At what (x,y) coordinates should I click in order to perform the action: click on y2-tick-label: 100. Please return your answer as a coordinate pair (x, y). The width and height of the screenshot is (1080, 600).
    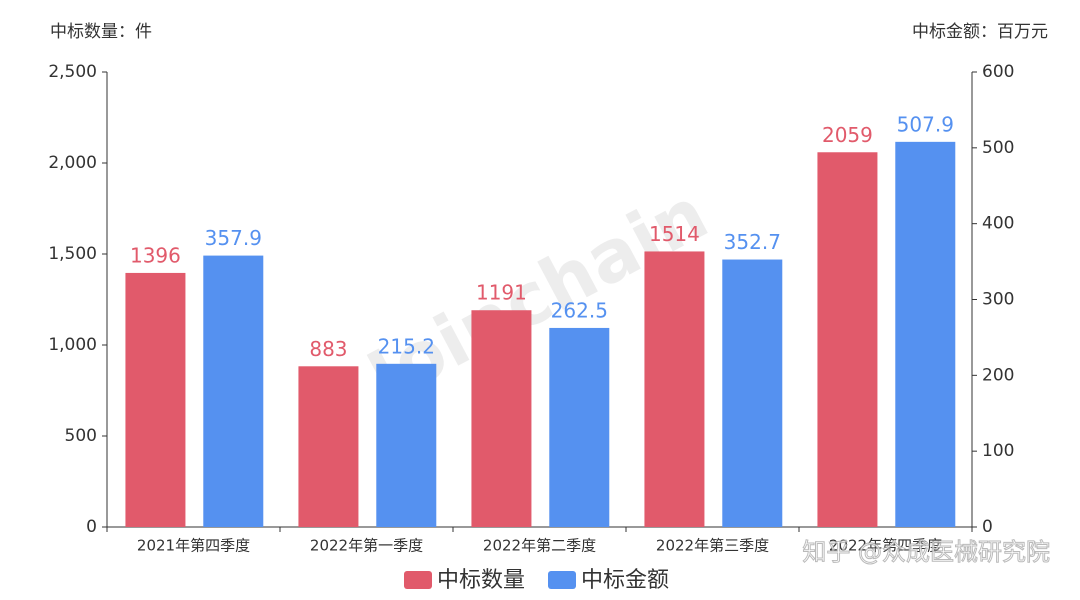
    Looking at the image, I should click on (998, 451).